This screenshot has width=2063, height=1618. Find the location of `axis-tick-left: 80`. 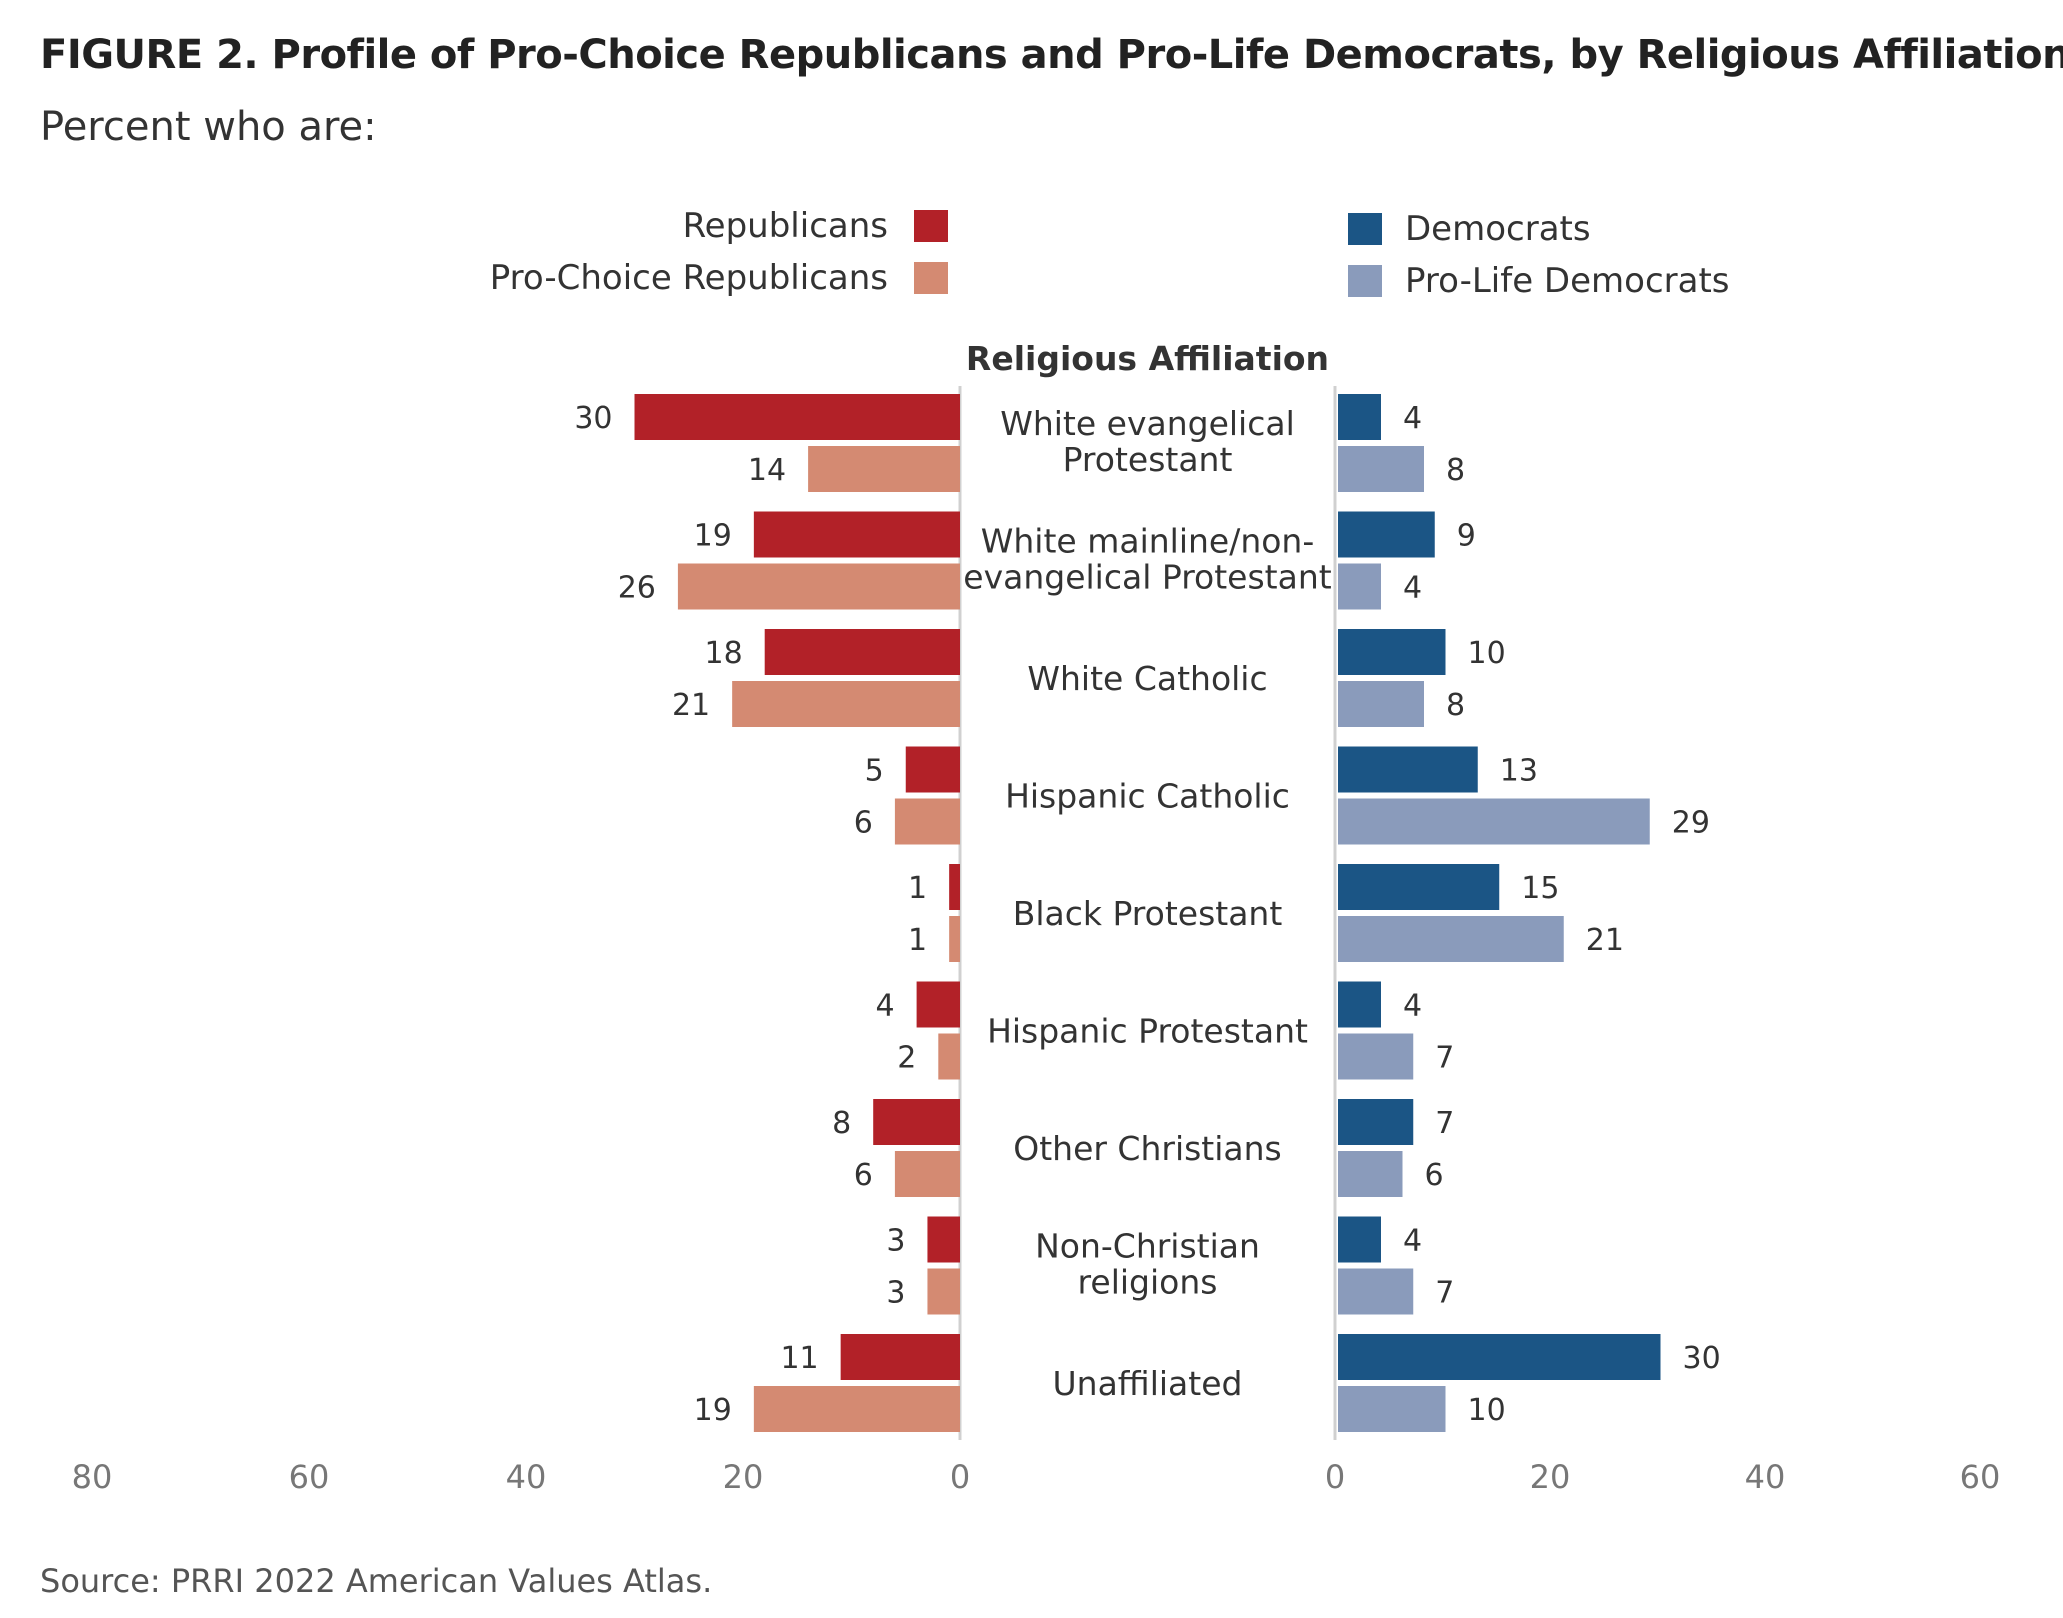

axis-tick-left: 80 is located at coordinates (92, 1477).